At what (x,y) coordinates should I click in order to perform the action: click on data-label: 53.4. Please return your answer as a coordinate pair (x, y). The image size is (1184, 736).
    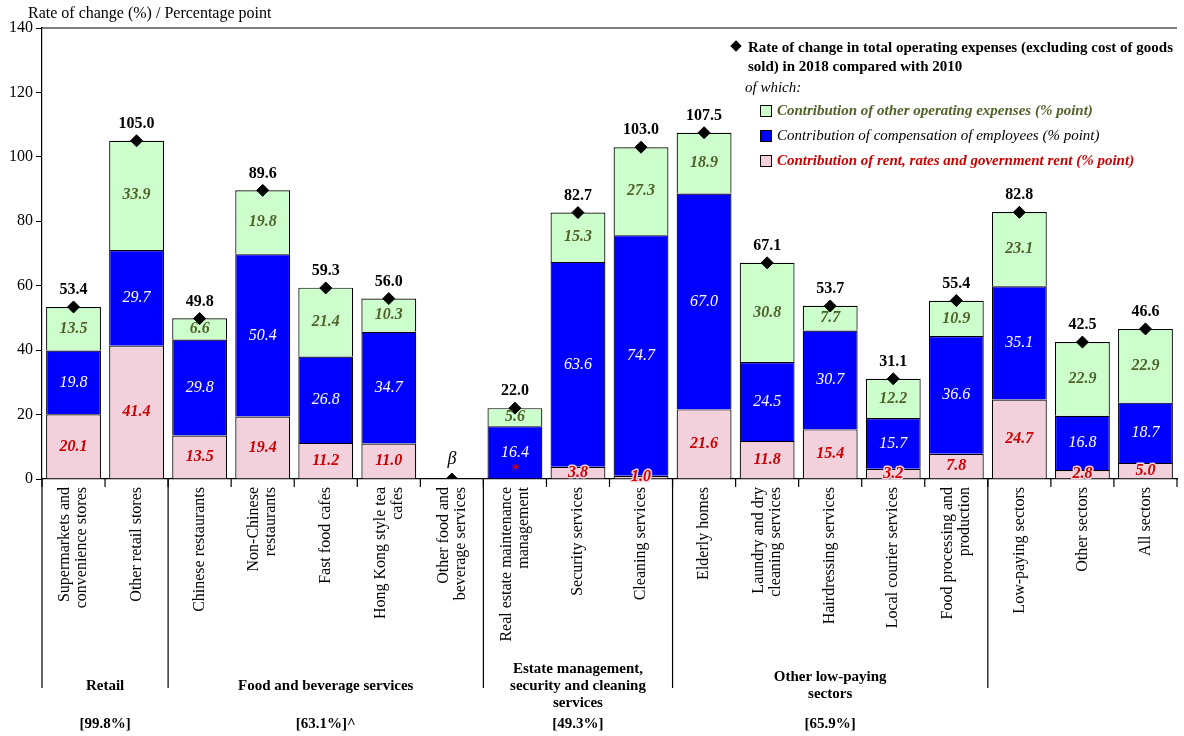
    Looking at the image, I should click on (73, 289).